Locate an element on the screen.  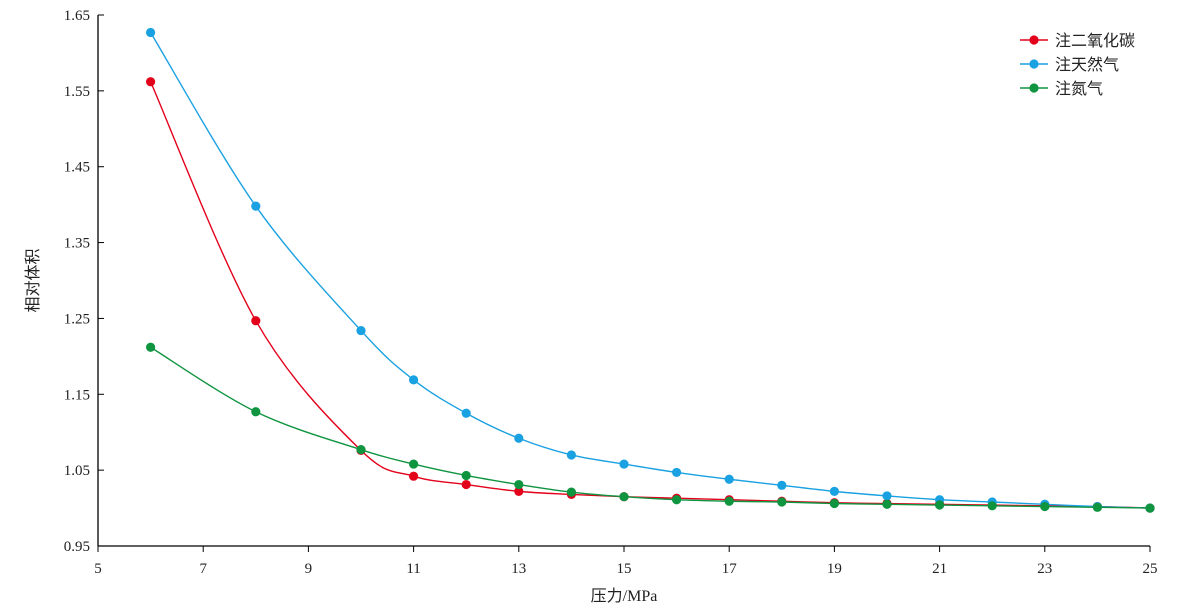
x-tick-label: 11 is located at coordinates (413, 569).